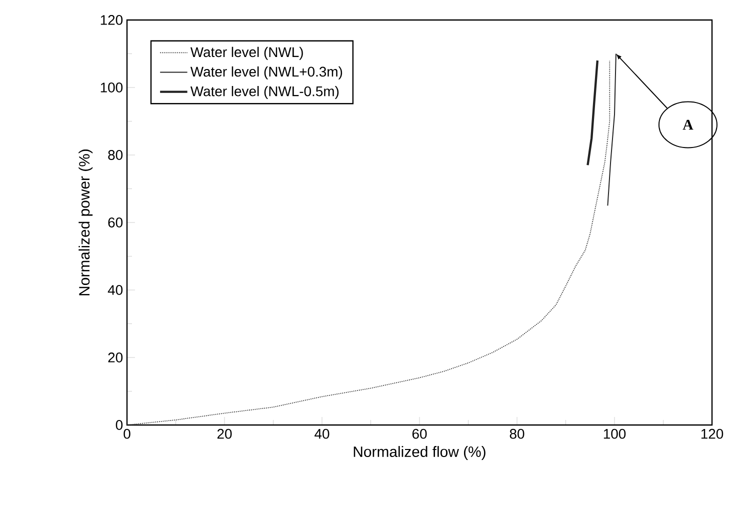  I want to click on y-tick-label: 20, so click(115, 357).